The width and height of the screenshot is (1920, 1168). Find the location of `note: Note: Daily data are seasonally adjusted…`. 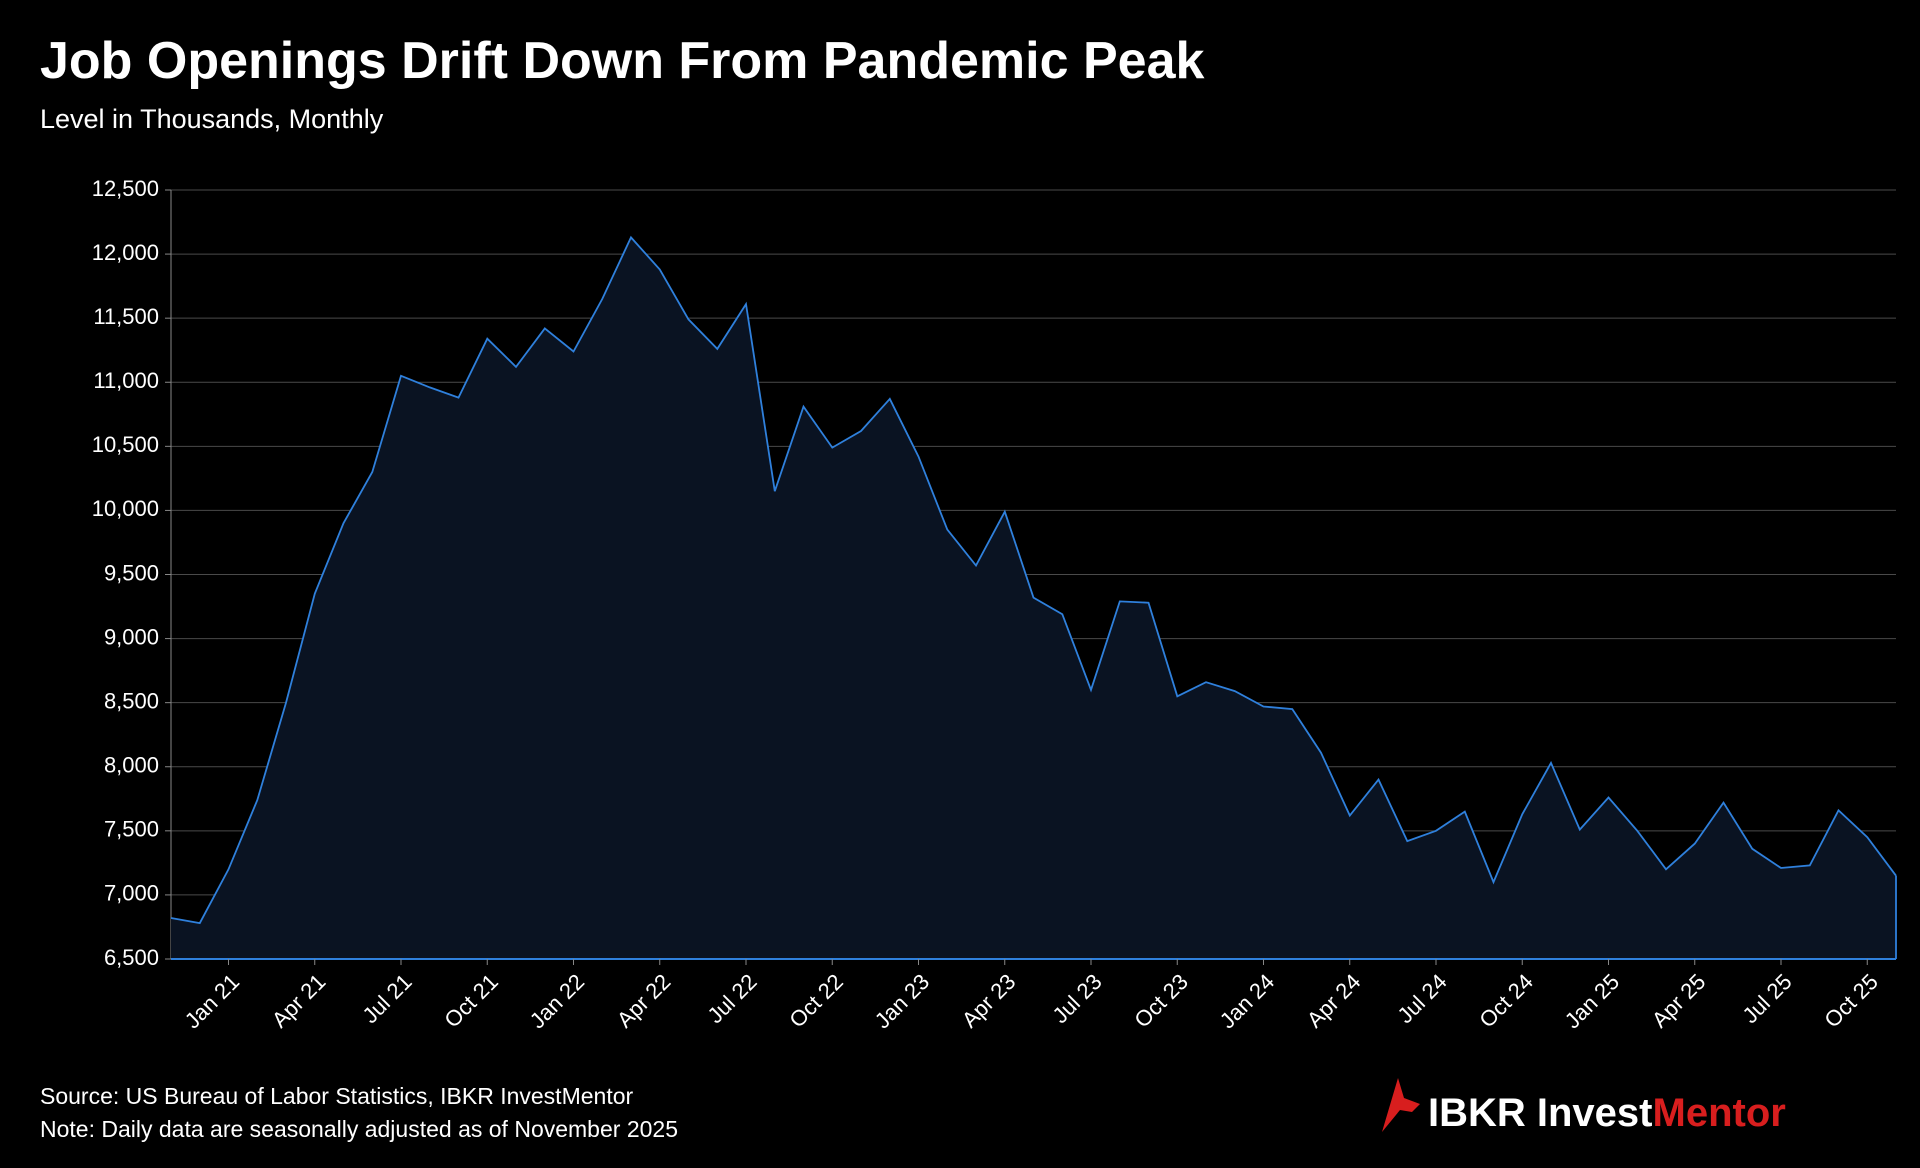

note: Note: Daily data are seasonally adjusted… is located at coordinates (359, 1129).